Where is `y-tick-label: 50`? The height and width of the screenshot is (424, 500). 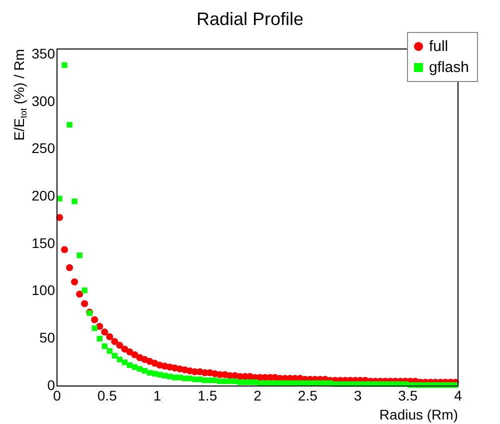
y-tick-label: 50 is located at coordinates (47, 338).